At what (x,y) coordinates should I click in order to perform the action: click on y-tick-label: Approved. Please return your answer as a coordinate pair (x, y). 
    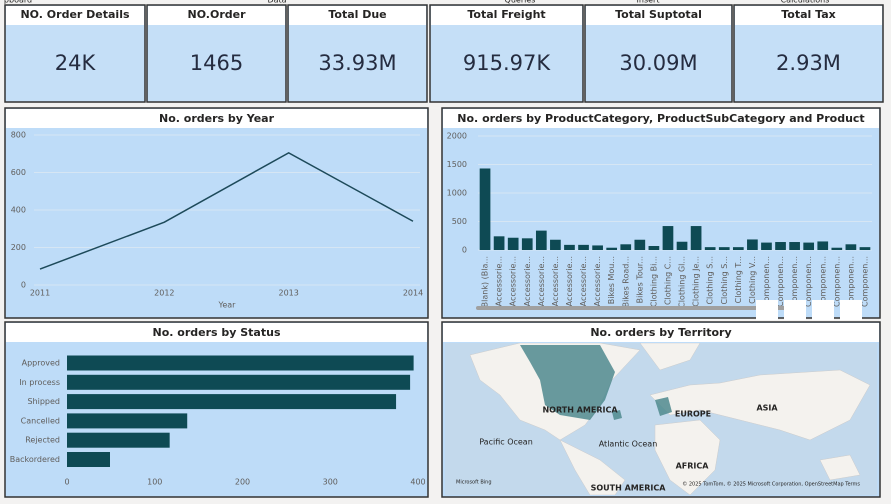
    Looking at the image, I should click on (41, 363).